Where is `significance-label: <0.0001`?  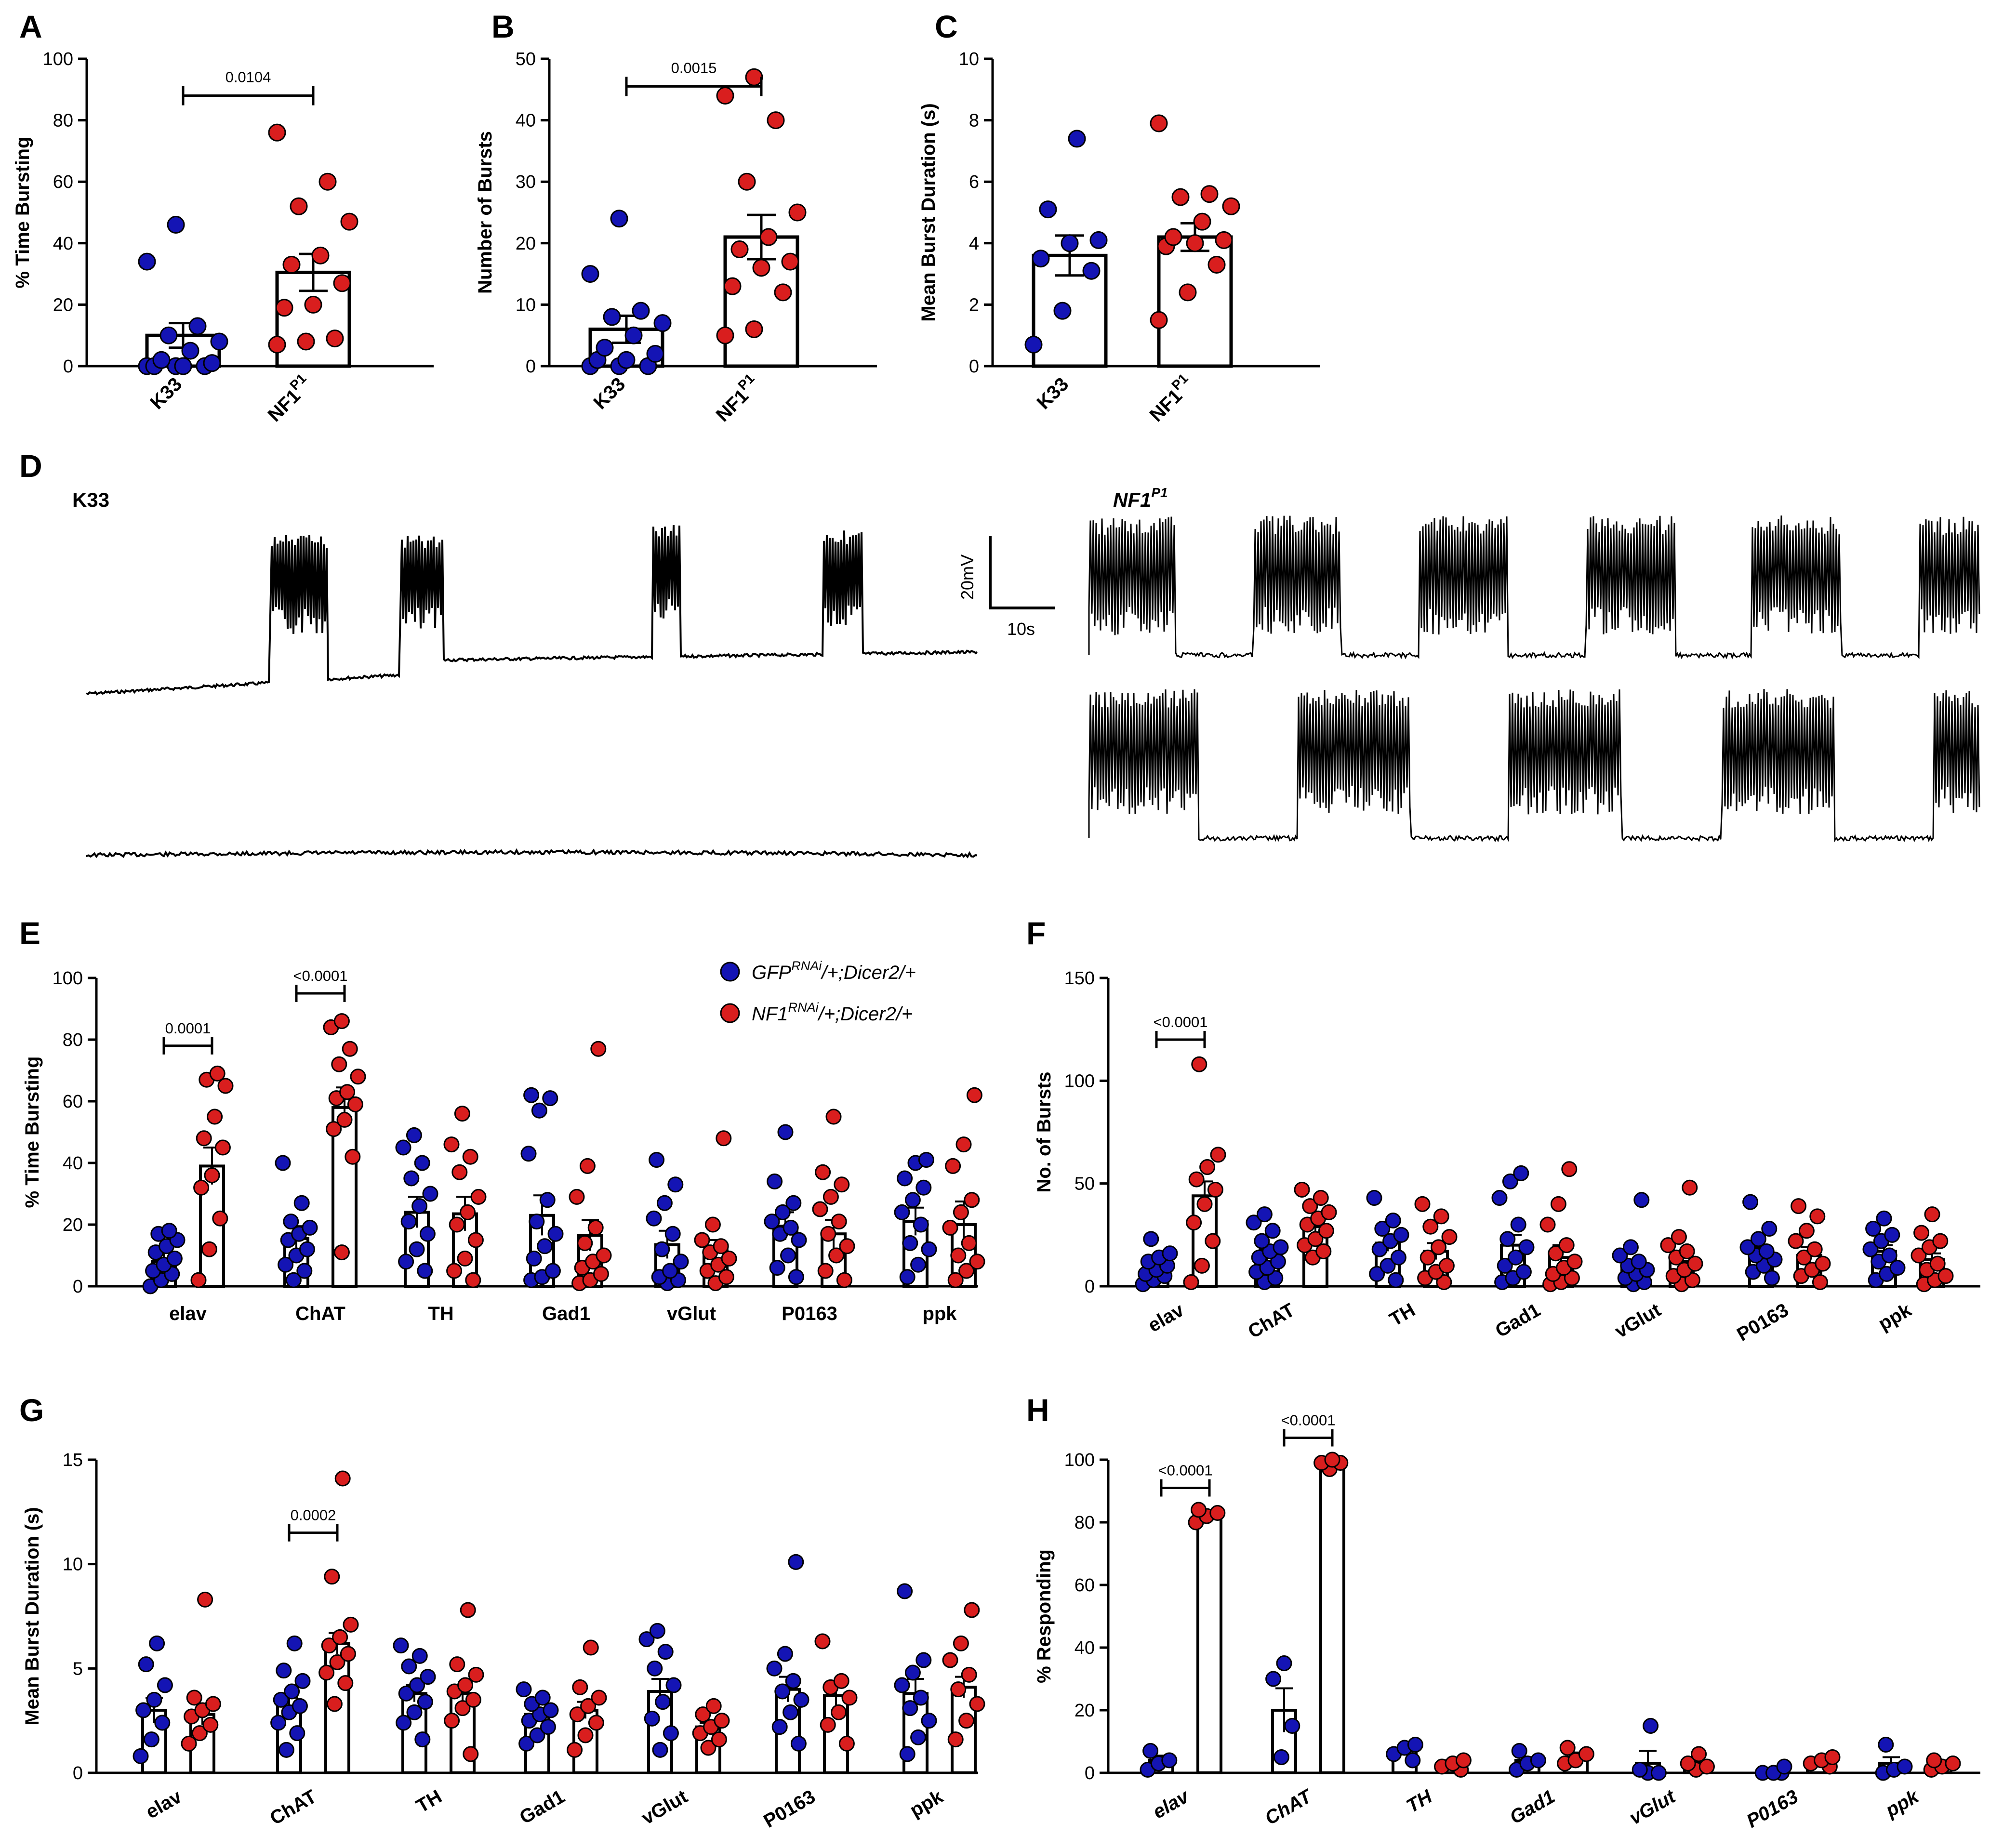
significance-label: <0.0001 is located at coordinates (320, 975).